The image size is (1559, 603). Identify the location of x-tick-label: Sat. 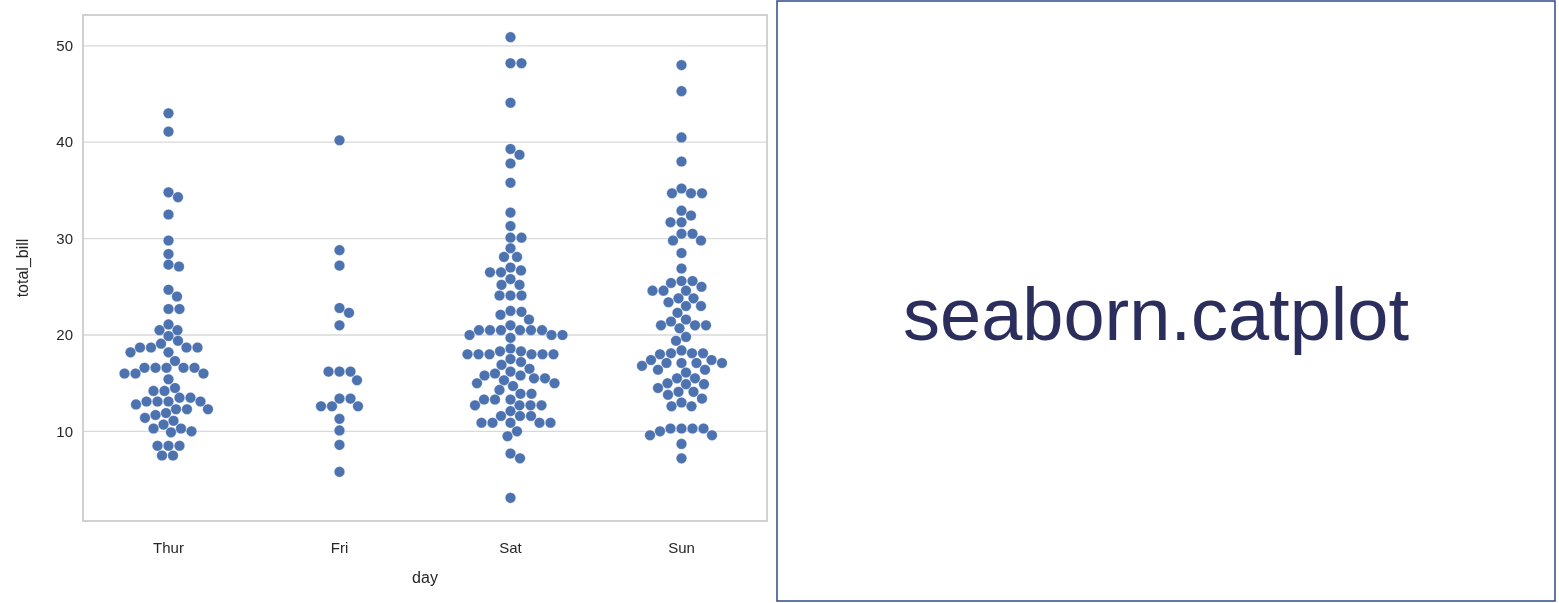
(511, 547).